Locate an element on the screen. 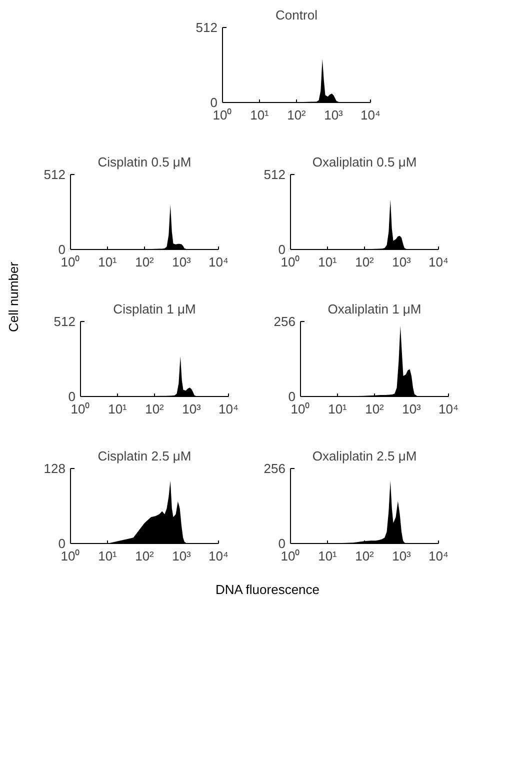 The width and height of the screenshot is (525, 780). y-axis-title: Cell number is located at coordinates (13, 296).